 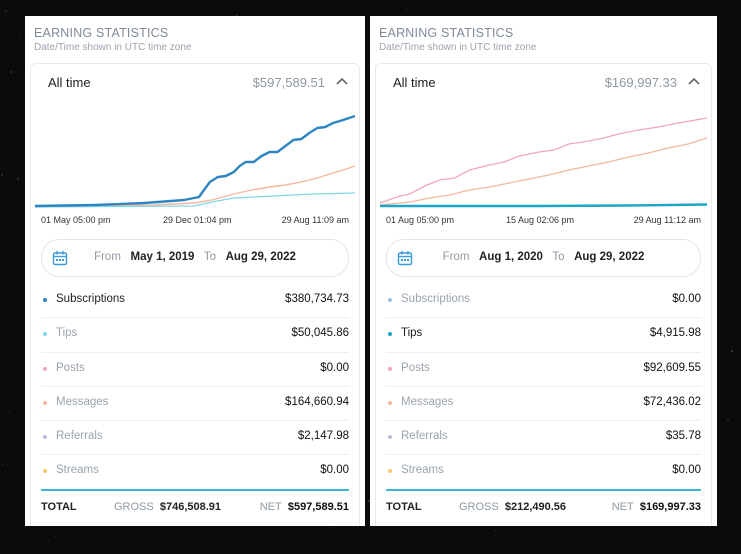 I want to click on net-total: NET $169,997.33, so click(x=656, y=507).